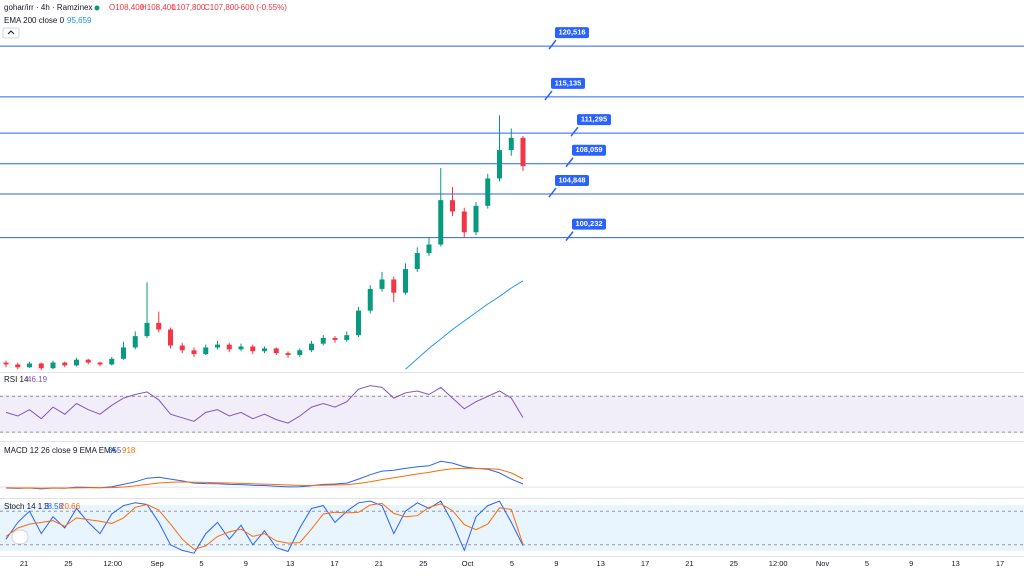 This screenshot has height=576, width=1024. Describe the element at coordinates (264, 478) in the screenshot. I see `macd-line` at that location.